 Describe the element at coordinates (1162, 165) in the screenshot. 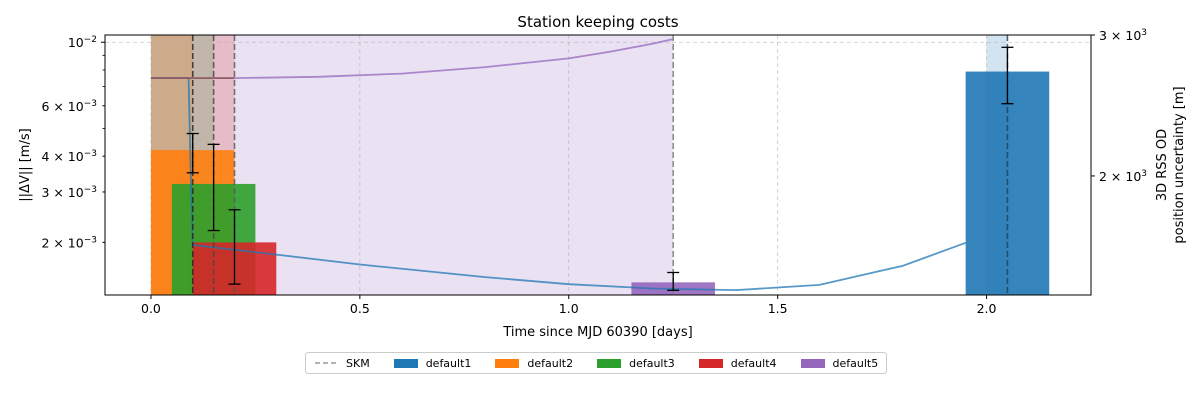

I see `y-right-axis-label-line-0: 3D RSS OD` at that location.